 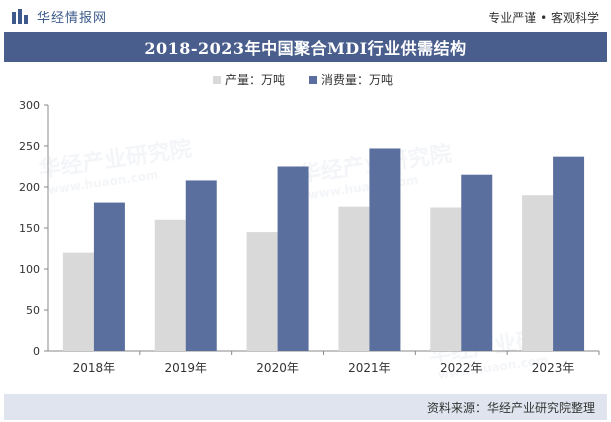 I want to click on footer-bar: 资料来源：华经产业研究院整理, so click(x=305, y=407).